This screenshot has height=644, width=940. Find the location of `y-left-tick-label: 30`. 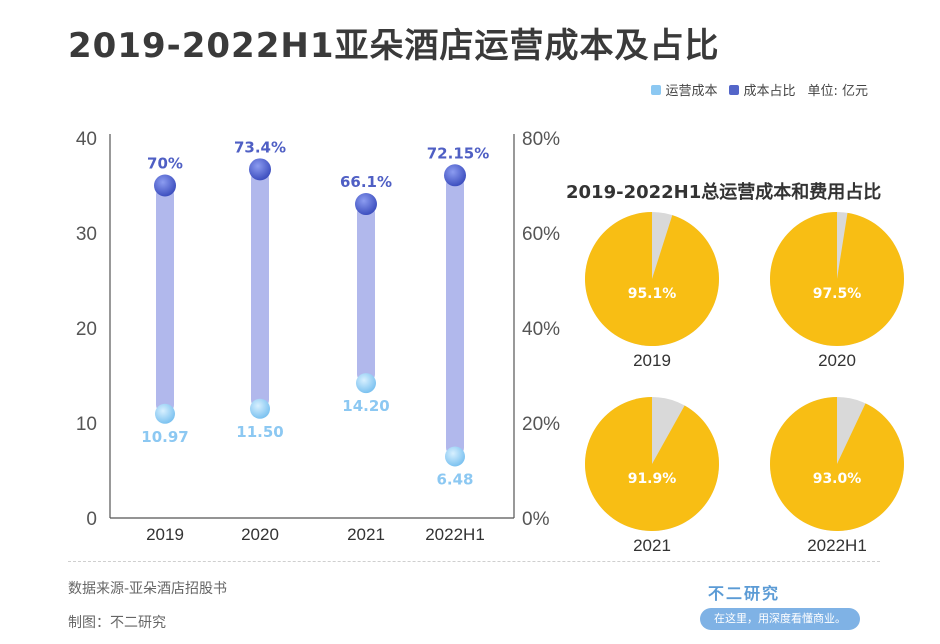

y-left-tick-label: 30 is located at coordinates (86, 234).